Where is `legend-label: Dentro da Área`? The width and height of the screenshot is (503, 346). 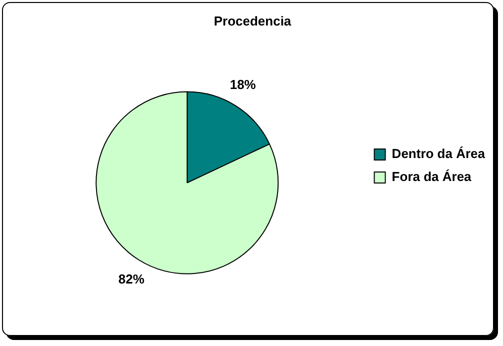 legend-label: Dentro da Área is located at coordinates (439, 154).